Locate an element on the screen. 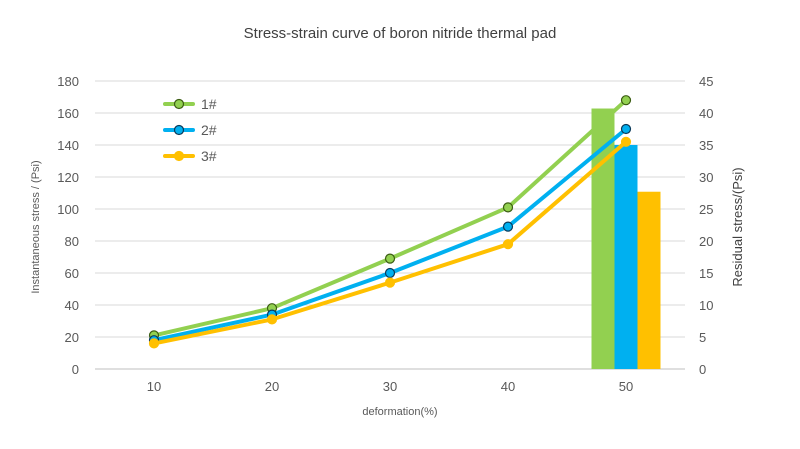 Image resolution: width=800 pixels, height=449 pixels. y-tick-right: 5 is located at coordinates (702, 337).